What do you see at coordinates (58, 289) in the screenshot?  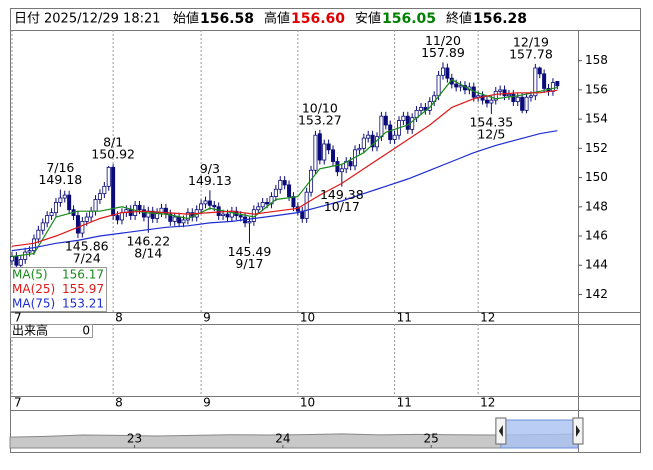 I see `legend-box` at bounding box center [58, 289].